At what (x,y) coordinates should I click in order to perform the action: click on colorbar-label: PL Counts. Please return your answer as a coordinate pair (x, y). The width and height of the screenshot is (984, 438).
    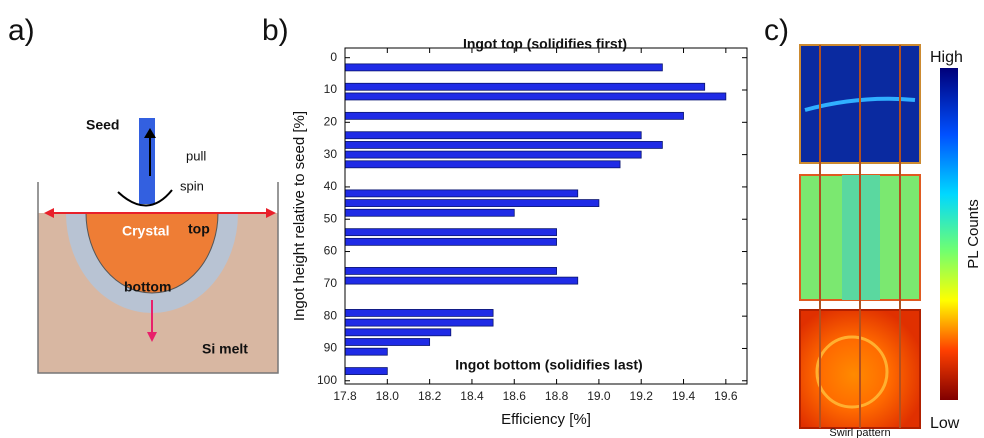
    Looking at the image, I should click on (973, 234).